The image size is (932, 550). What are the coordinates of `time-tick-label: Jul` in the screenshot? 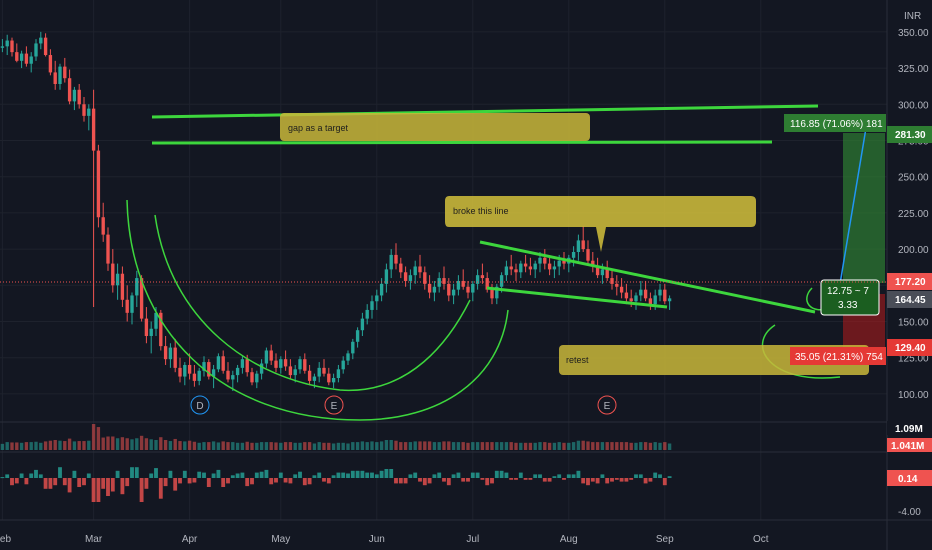 It's located at (472, 539).